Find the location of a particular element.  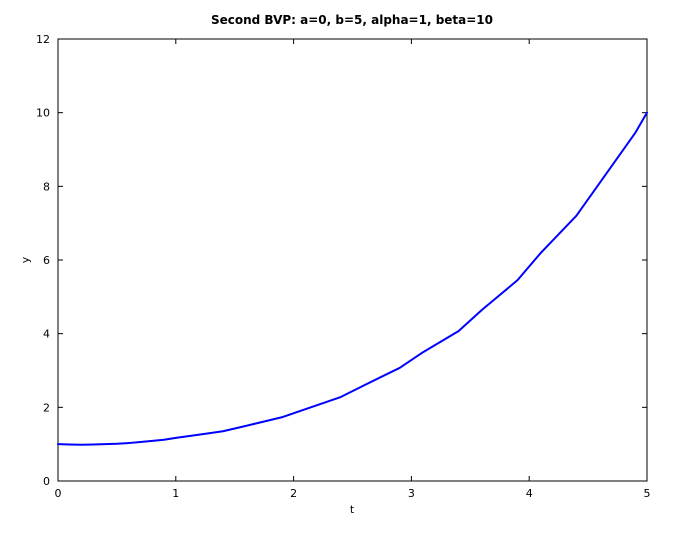

x-tick-label: 3 is located at coordinates (411, 493).